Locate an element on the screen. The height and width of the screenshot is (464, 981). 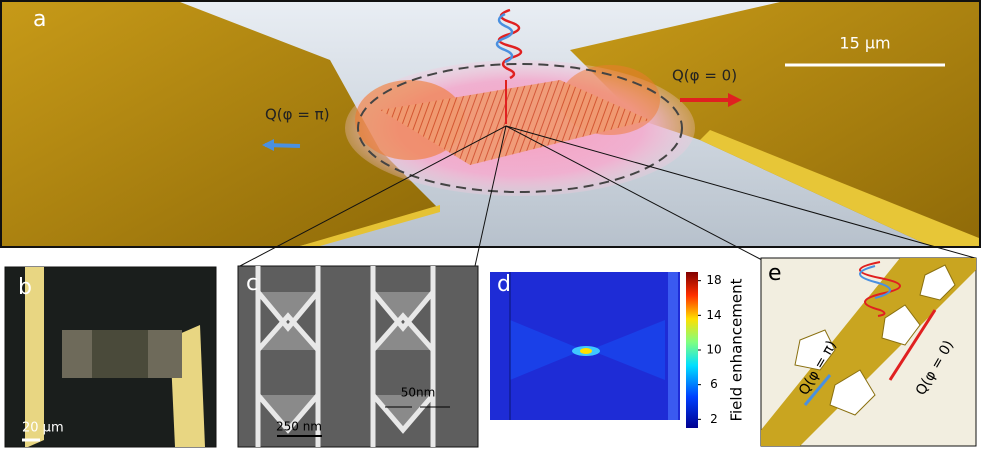
panel-b: b 20 µm is located at coordinates (110, 357).